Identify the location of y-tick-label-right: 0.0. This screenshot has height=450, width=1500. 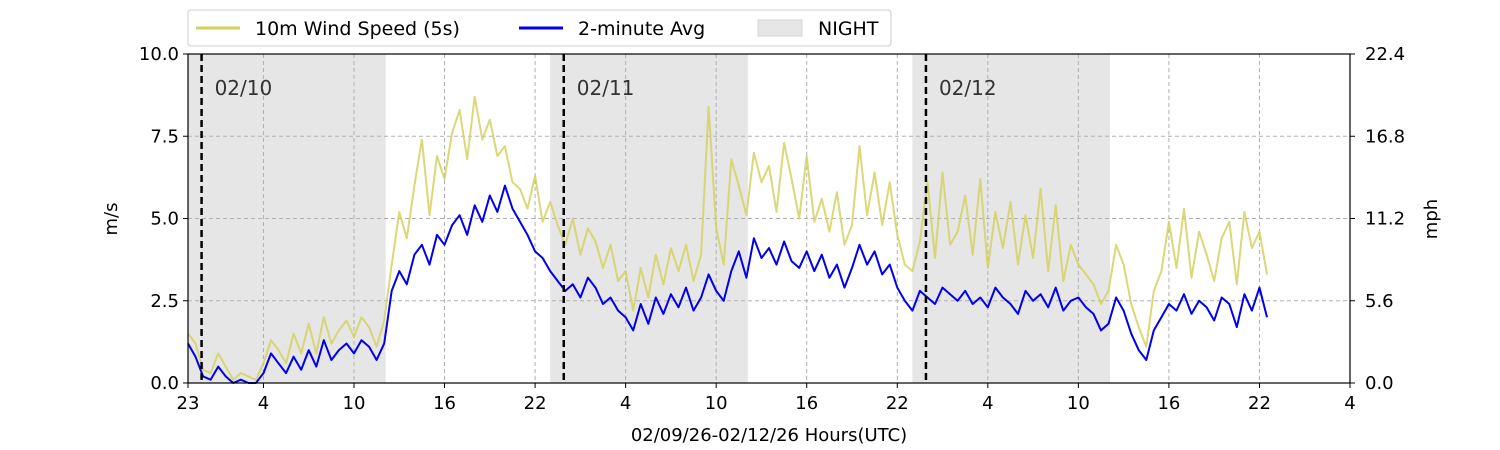
(1379, 383).